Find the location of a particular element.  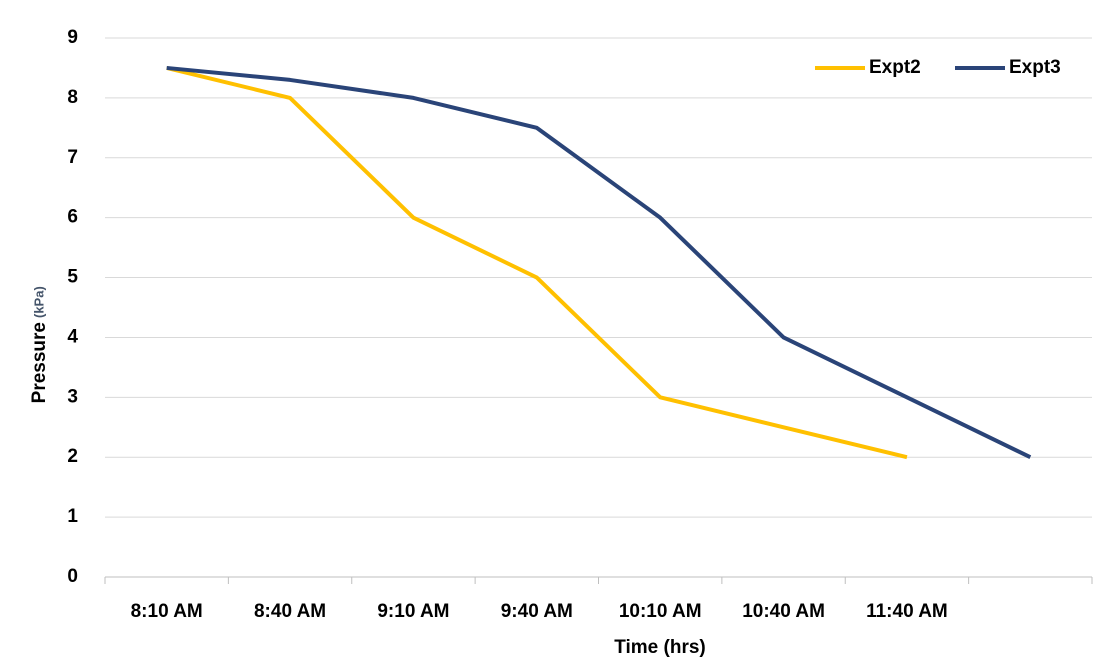

y-tick-label: 9 is located at coordinates (72, 37).